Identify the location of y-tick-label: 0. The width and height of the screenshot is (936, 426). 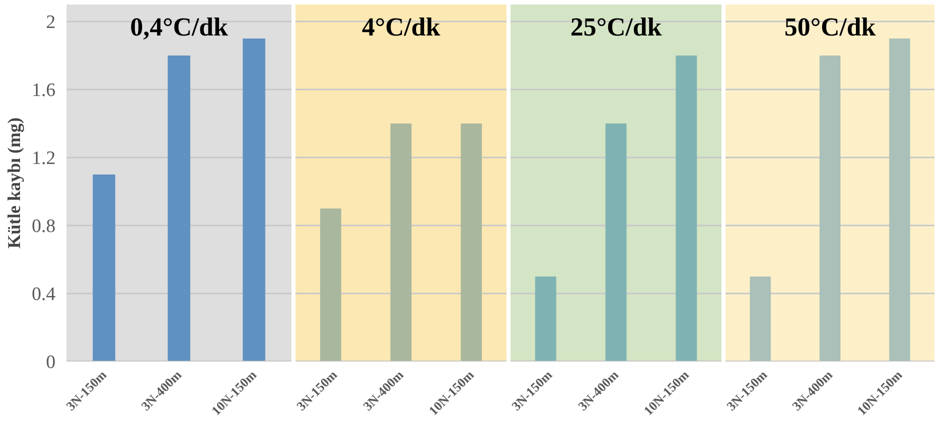
(51, 362).